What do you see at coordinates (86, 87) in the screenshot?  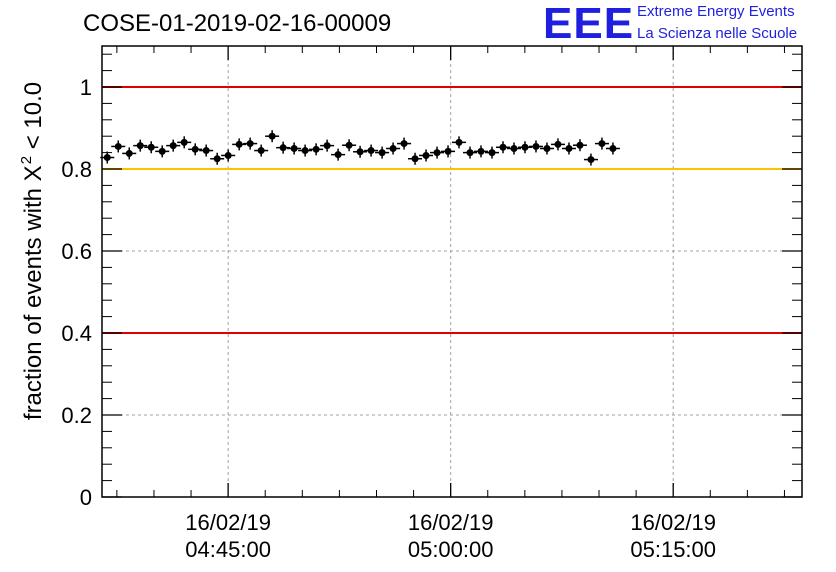 I see `y-tick-label: 1` at bounding box center [86, 87].